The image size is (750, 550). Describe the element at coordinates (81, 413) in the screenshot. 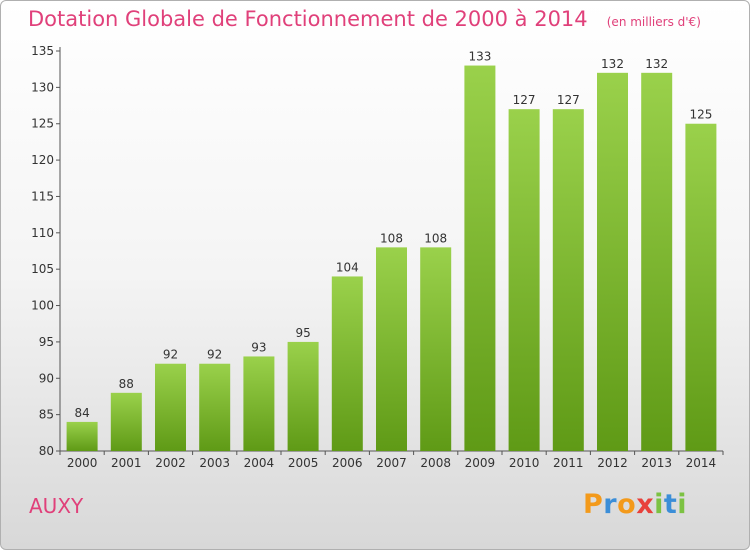

I see `bar-value-label: 84` at that location.